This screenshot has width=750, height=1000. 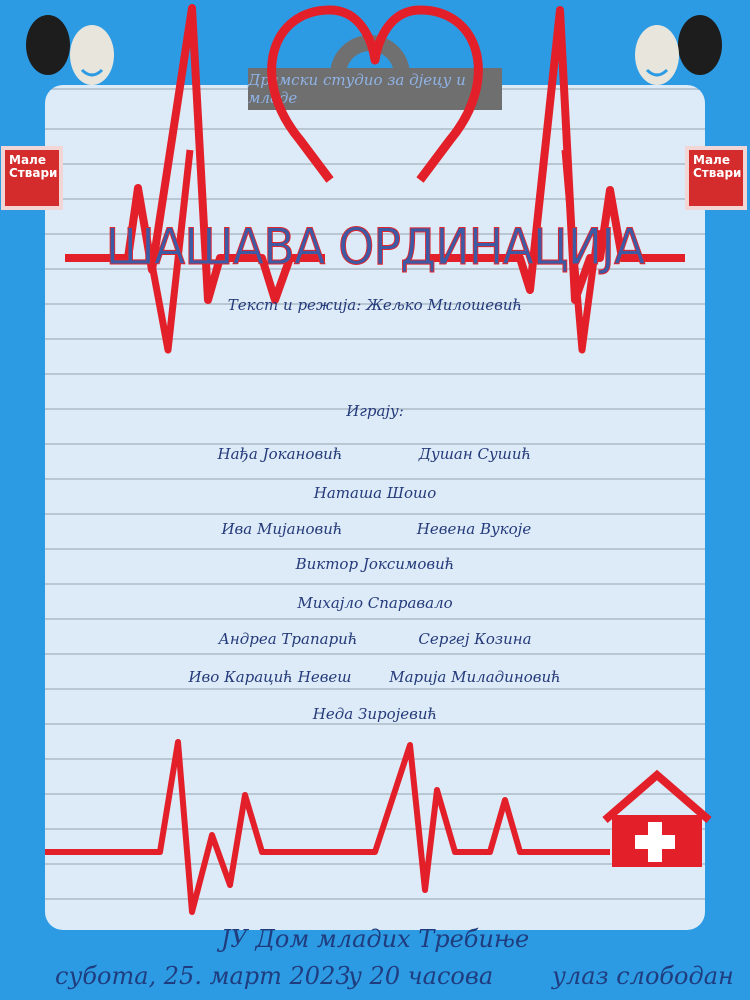 What do you see at coordinates (327, 827) in the screenshot?
I see `ecg-line-bottom` at bounding box center [327, 827].